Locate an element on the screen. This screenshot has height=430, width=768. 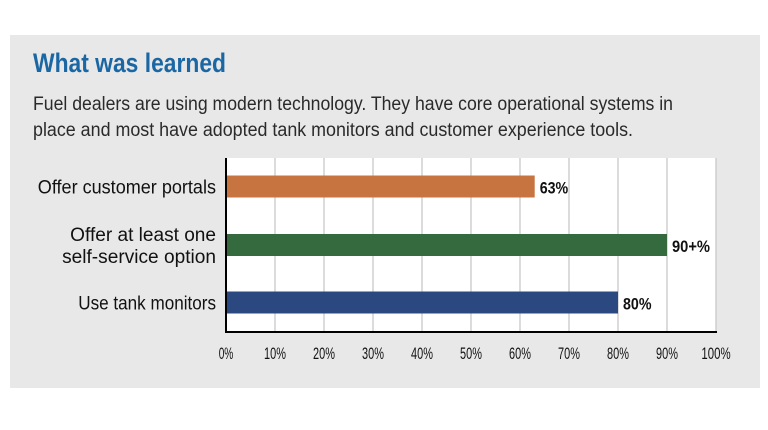
x-tick-label: 40% is located at coordinates (422, 353).